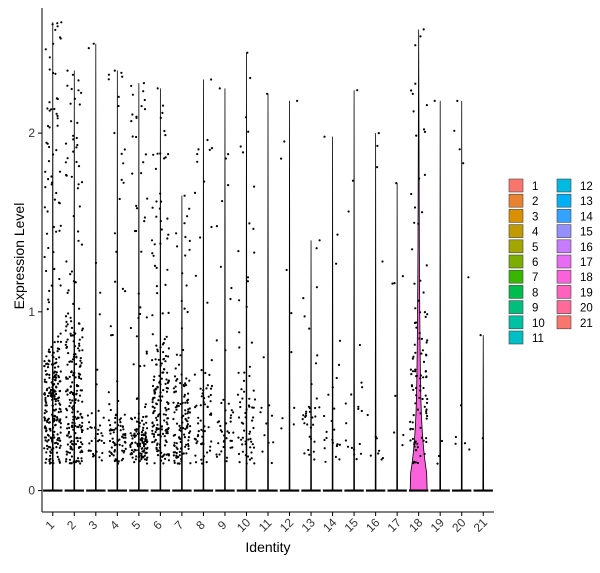  I want to click on legend-label-7: 7, so click(535, 278).